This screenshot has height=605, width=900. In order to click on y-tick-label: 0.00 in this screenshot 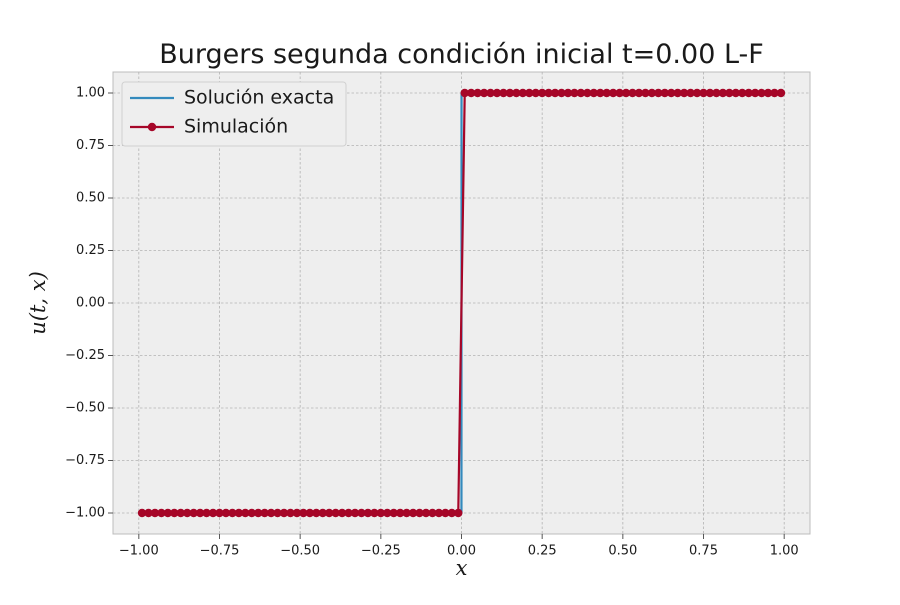, I will do `click(90, 303)`.